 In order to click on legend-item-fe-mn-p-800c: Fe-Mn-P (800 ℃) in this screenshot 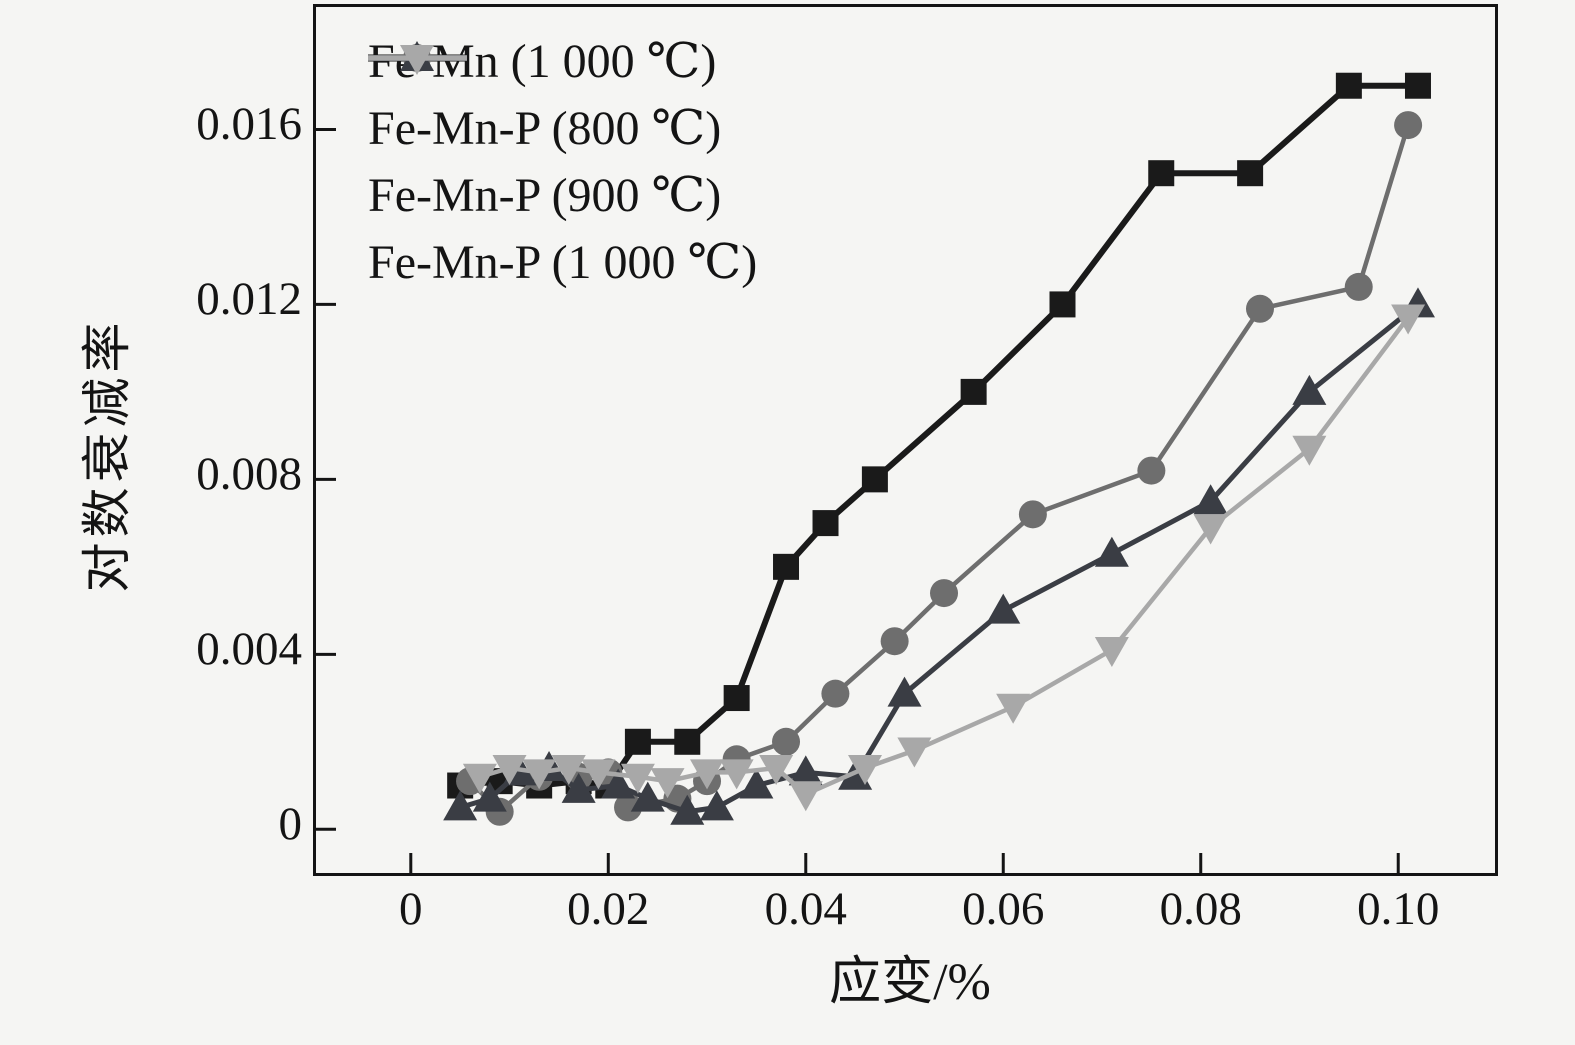, I will do `click(562, 103)`.